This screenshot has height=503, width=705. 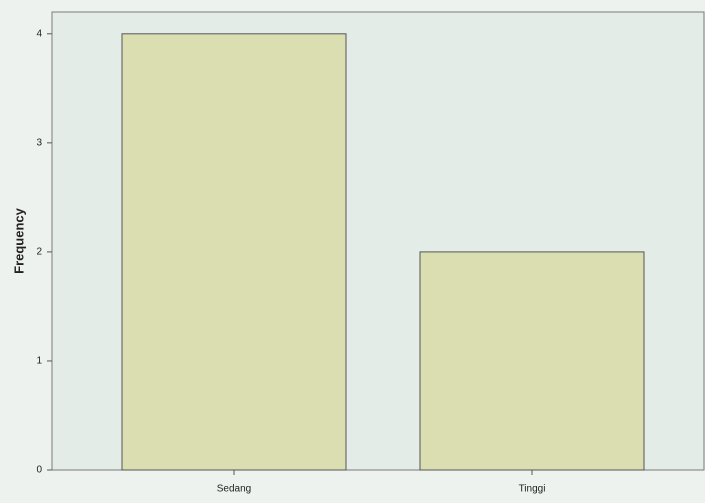 What do you see at coordinates (532, 489) in the screenshot?
I see `x-tick-label: Tinggi` at bounding box center [532, 489].